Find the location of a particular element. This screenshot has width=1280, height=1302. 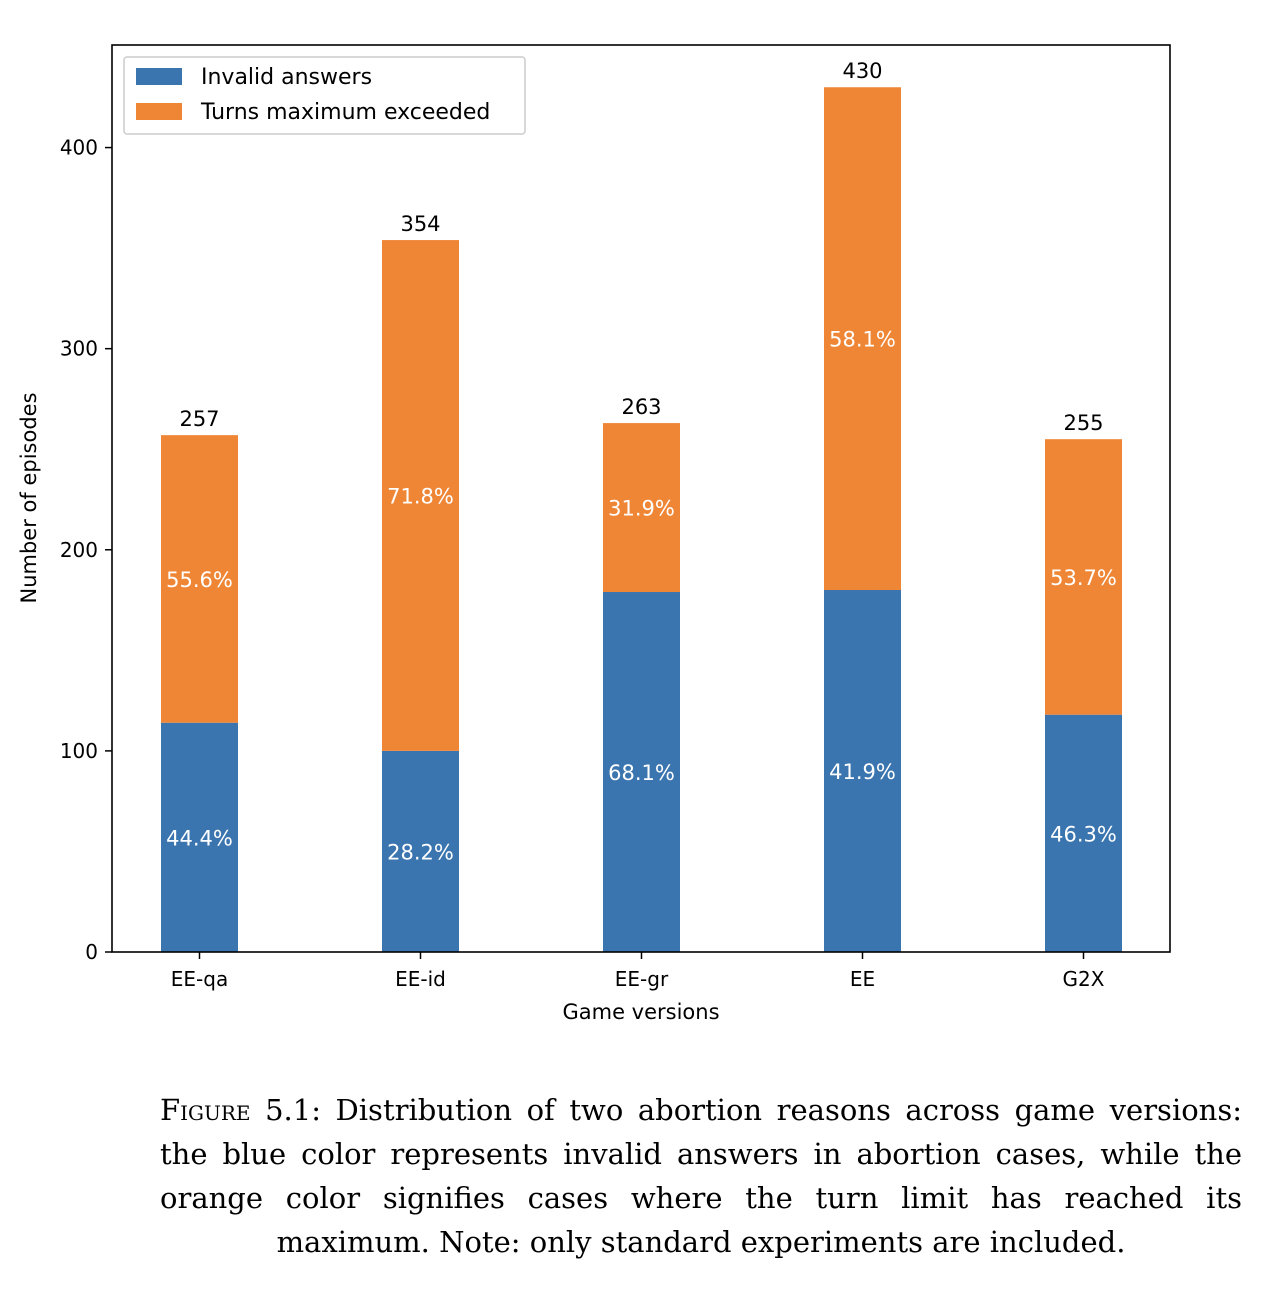

percent-label-turns-ee-id: 71.8% is located at coordinates (420, 496).